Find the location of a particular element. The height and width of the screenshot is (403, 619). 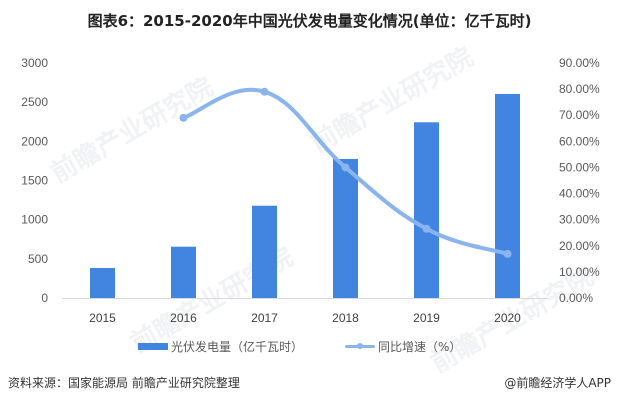

x-axis-label: 2015 is located at coordinates (102, 318).